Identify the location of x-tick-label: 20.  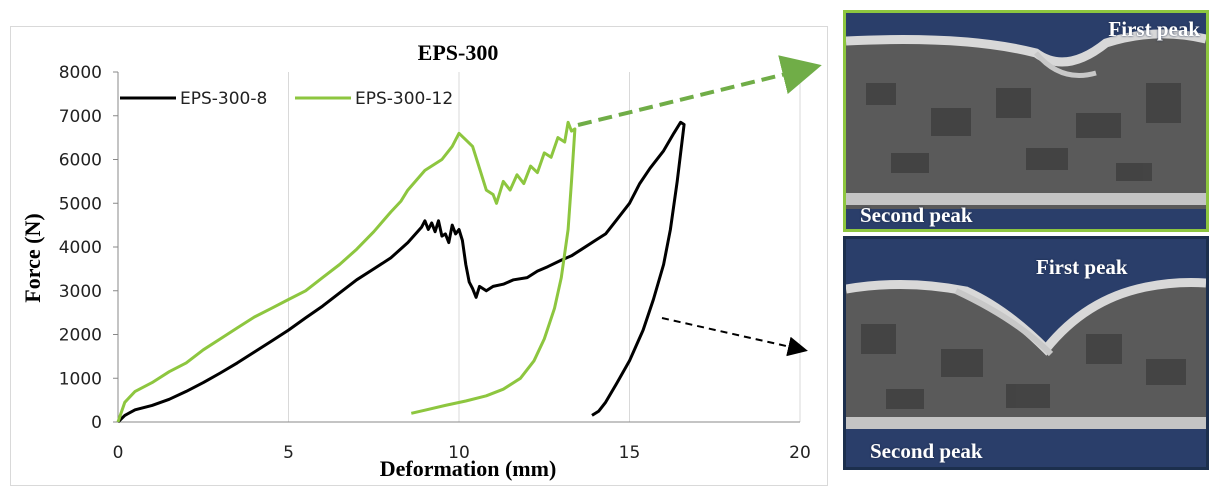
(800, 453).